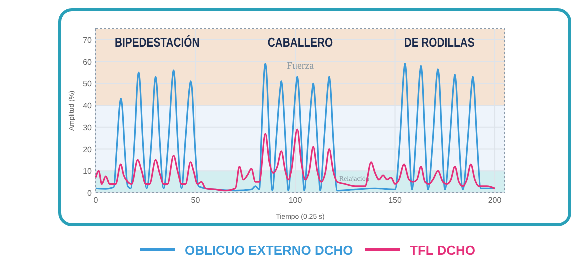 Image resolution: width=581 pixels, height=275 pixels. What do you see at coordinates (300, 66) in the screenshot?
I see `band-label: Fuerza` at bounding box center [300, 66].